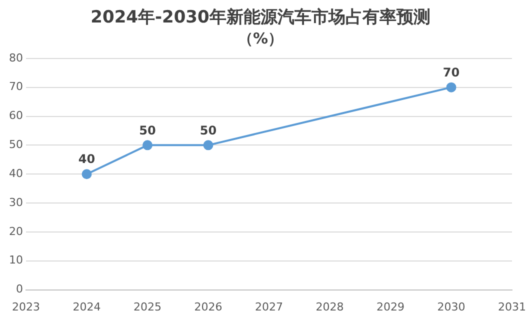 The height and width of the screenshot is (321, 529). What do you see at coordinates (260, 18) in the screenshot?
I see `chart-title: 2024年-2030年新能源汽车市场占有率预测` at bounding box center [260, 18].